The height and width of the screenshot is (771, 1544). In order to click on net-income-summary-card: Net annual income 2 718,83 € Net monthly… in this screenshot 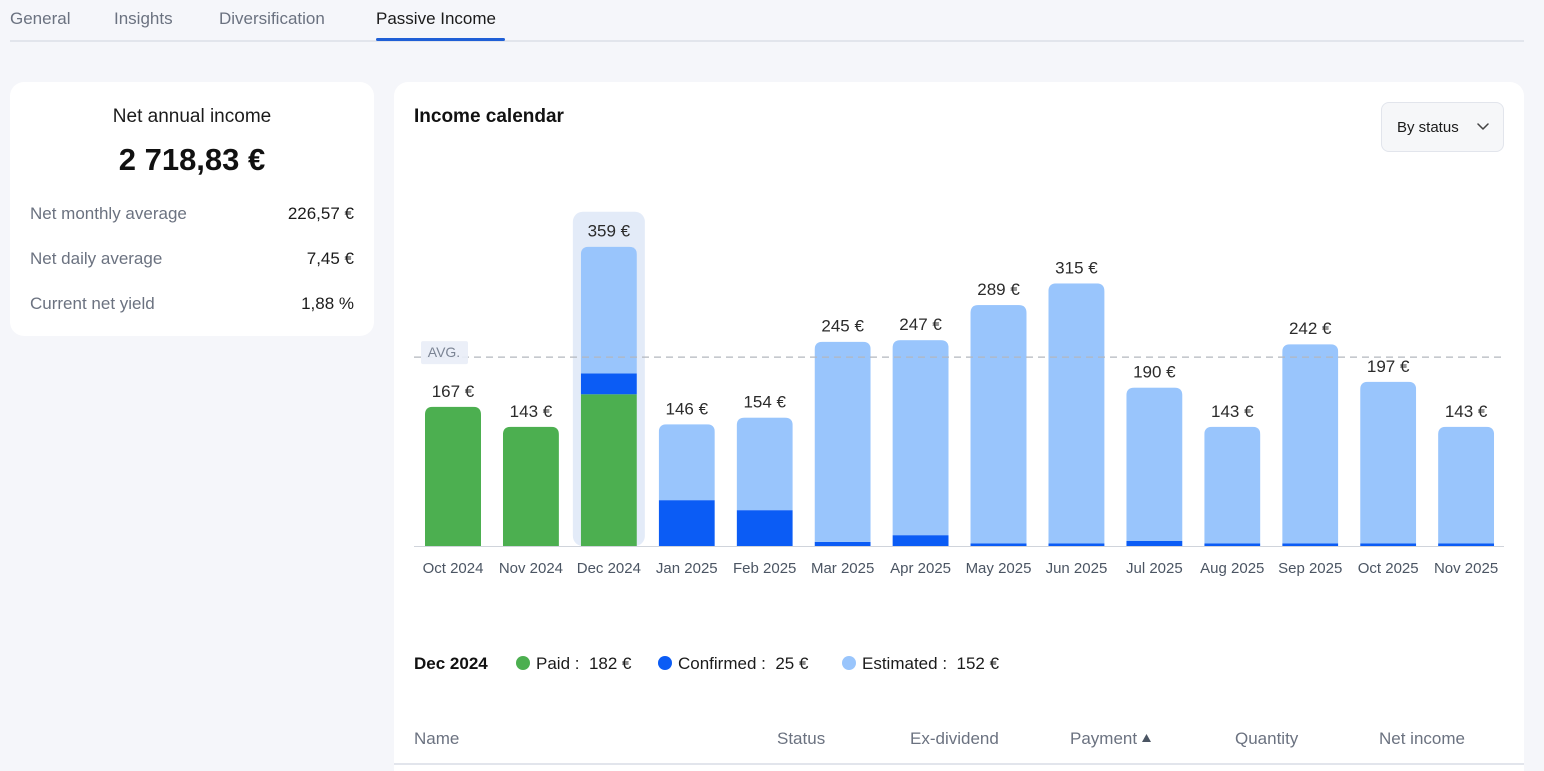, I will do `click(192, 209)`.